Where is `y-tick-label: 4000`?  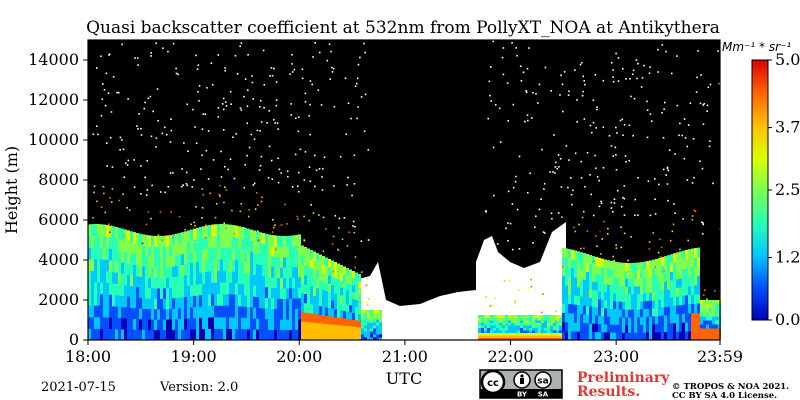
y-tick-label: 4000 is located at coordinates (58, 259).